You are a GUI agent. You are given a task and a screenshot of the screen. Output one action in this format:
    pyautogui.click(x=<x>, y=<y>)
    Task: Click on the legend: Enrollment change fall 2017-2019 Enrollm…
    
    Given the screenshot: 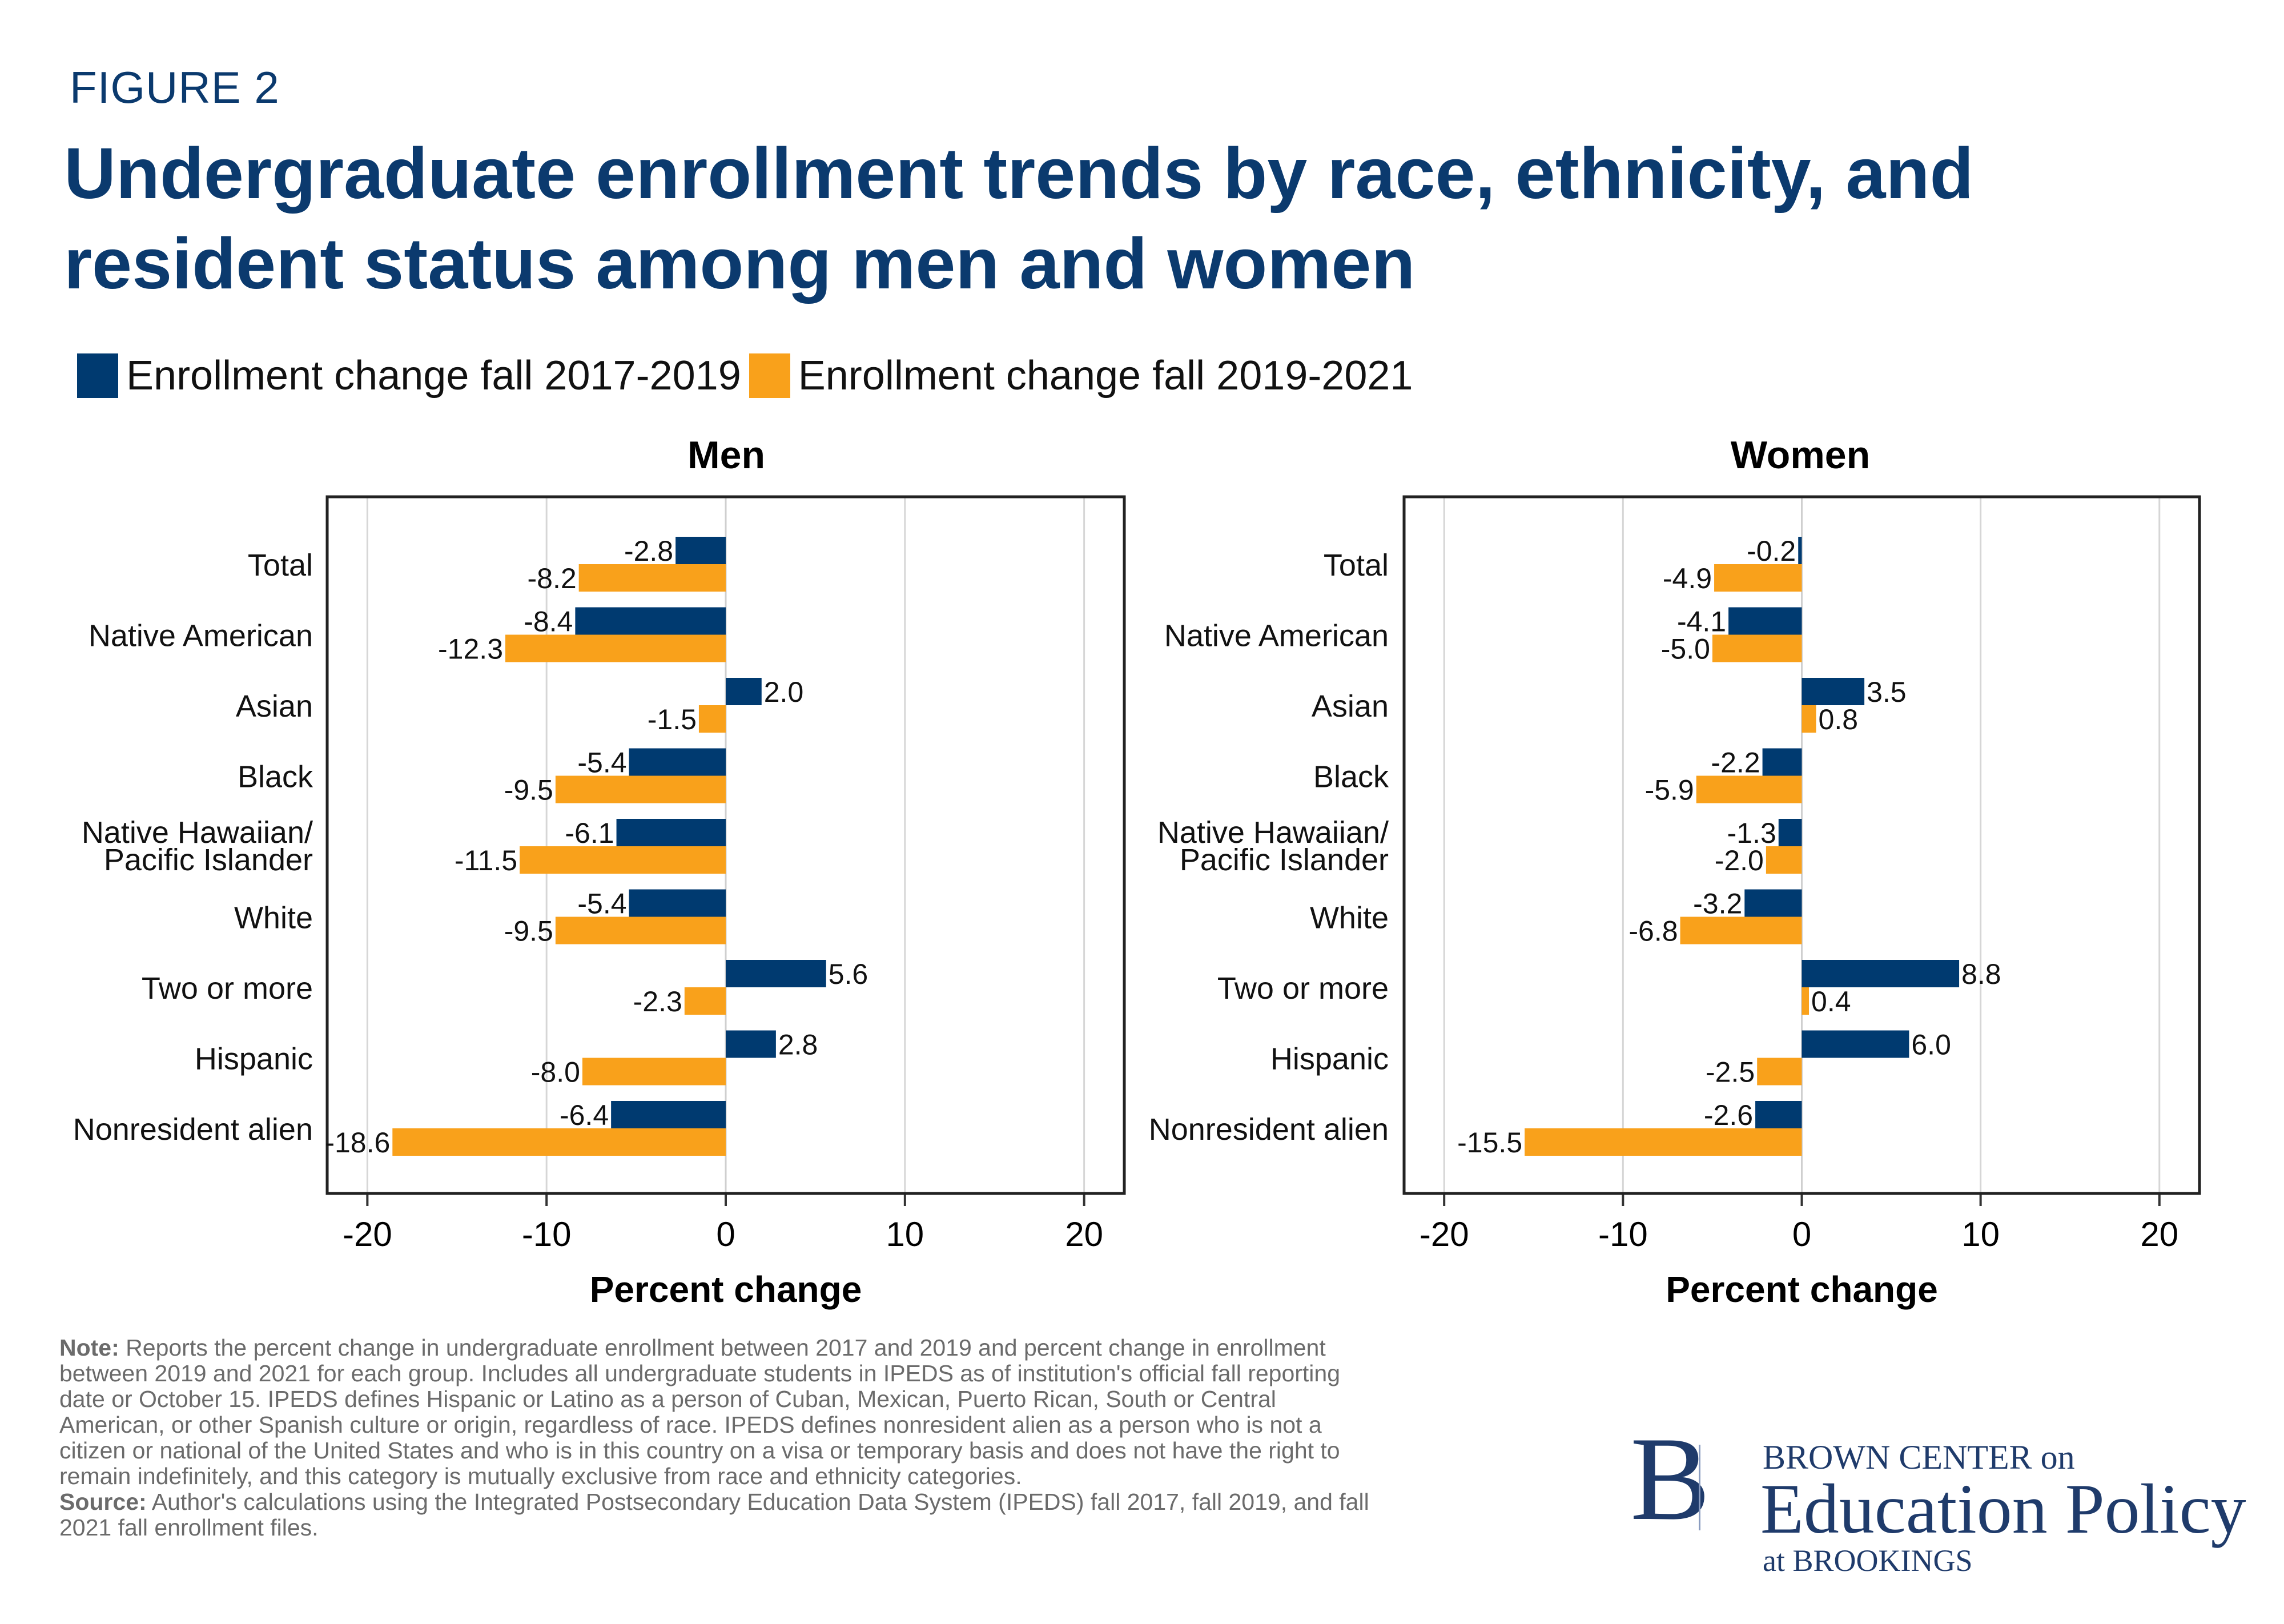 What is the action you would take?
    pyautogui.click(x=749, y=375)
    